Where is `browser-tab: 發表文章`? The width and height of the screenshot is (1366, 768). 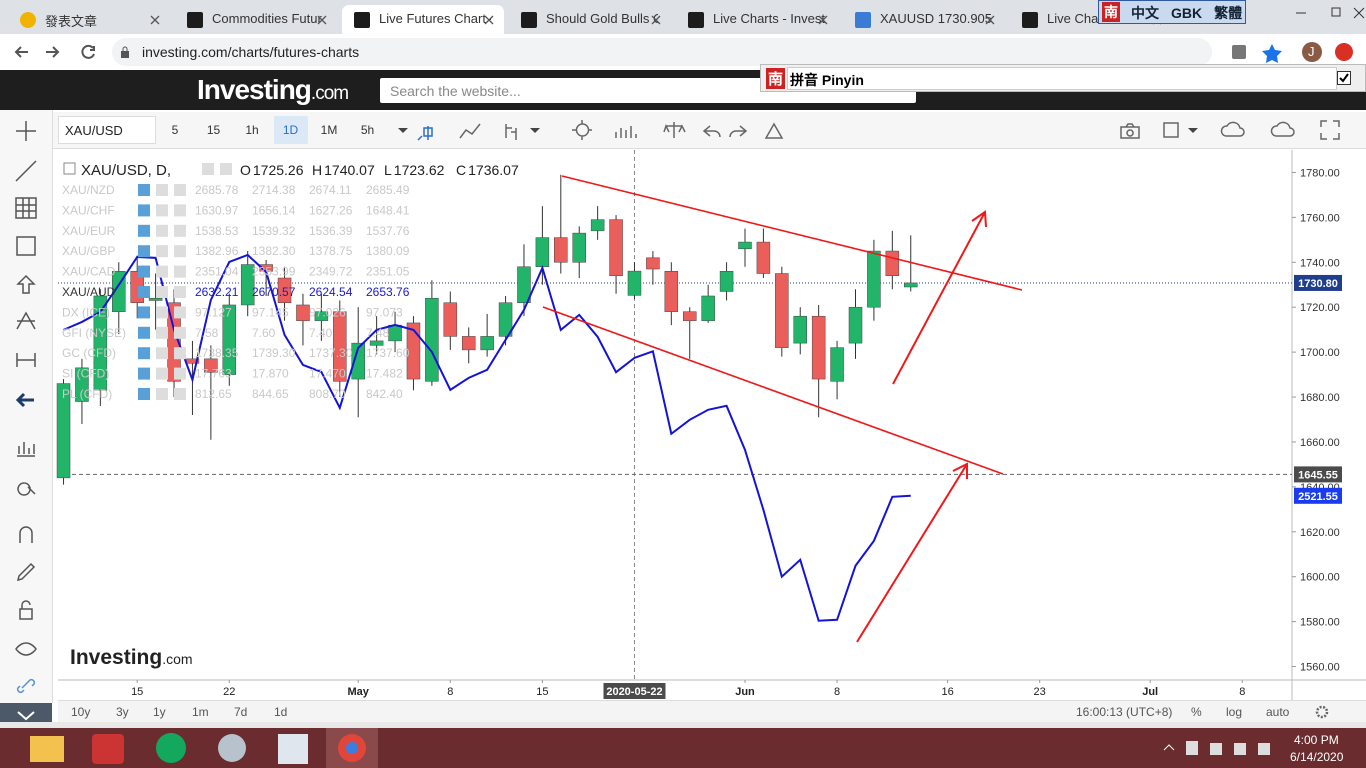 browser-tab: 發表文章 is located at coordinates (89, 19).